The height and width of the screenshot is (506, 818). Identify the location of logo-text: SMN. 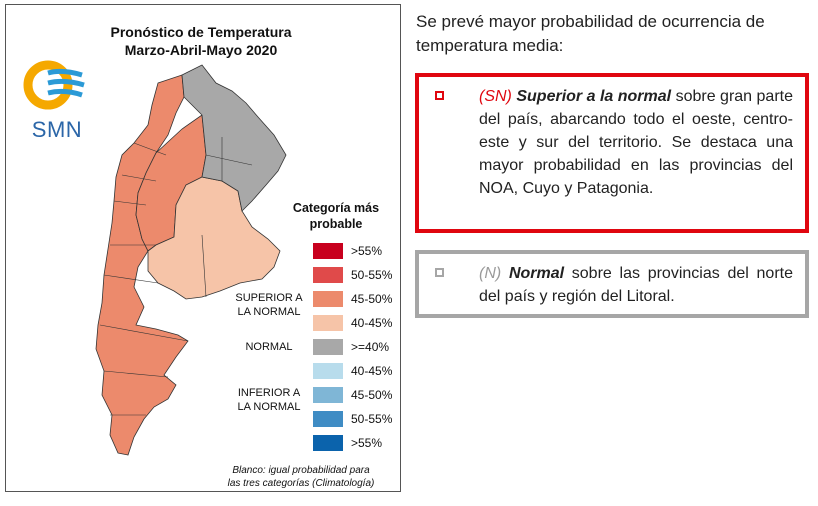
(57, 129).